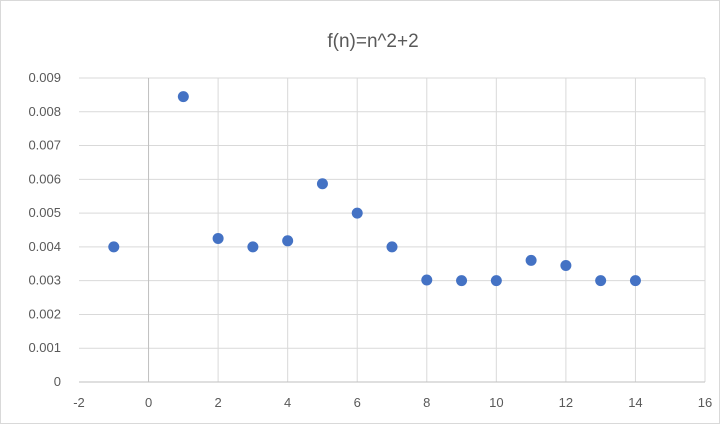 The height and width of the screenshot is (425, 720). What do you see at coordinates (357, 402) in the screenshot?
I see `x-tick-label: 6` at bounding box center [357, 402].